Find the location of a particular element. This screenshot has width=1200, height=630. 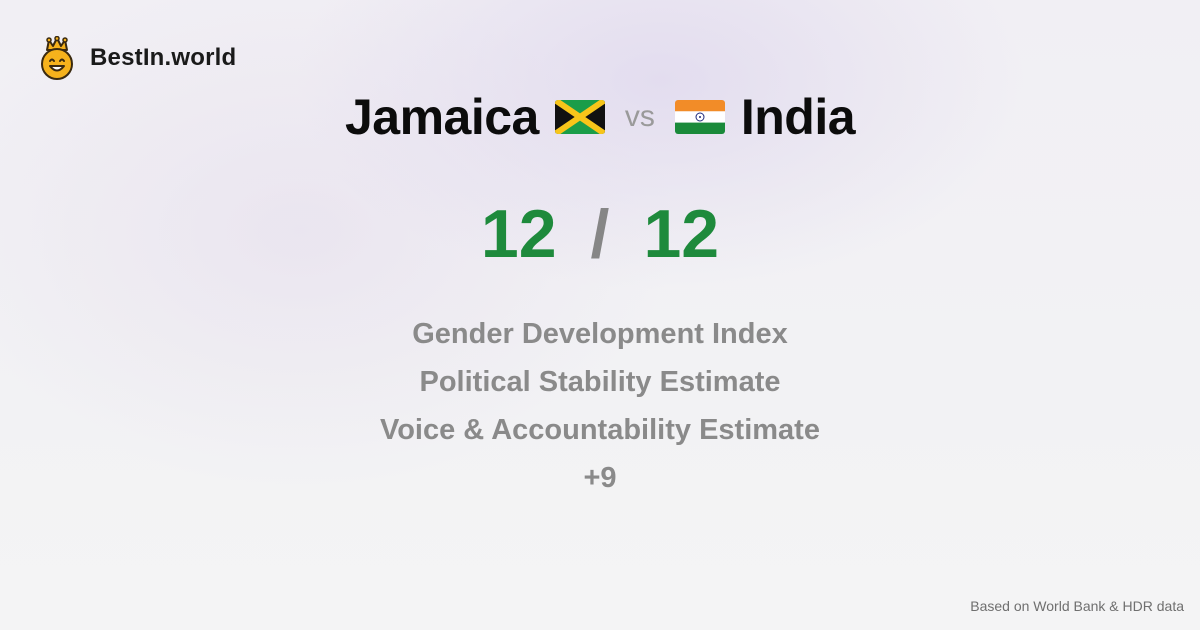

vs-separator: vs is located at coordinates (639, 116).